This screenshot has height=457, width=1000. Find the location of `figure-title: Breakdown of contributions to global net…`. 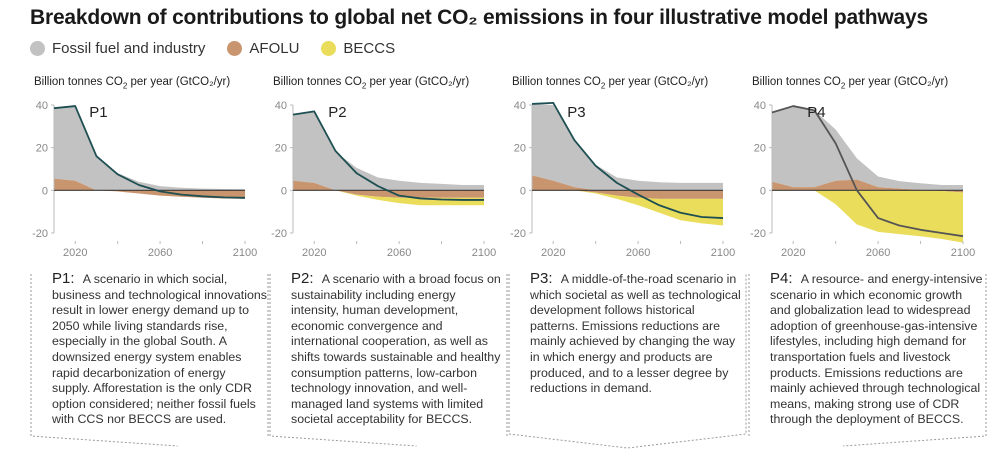

figure-title: Breakdown of contributions to global net… is located at coordinates (479, 17).